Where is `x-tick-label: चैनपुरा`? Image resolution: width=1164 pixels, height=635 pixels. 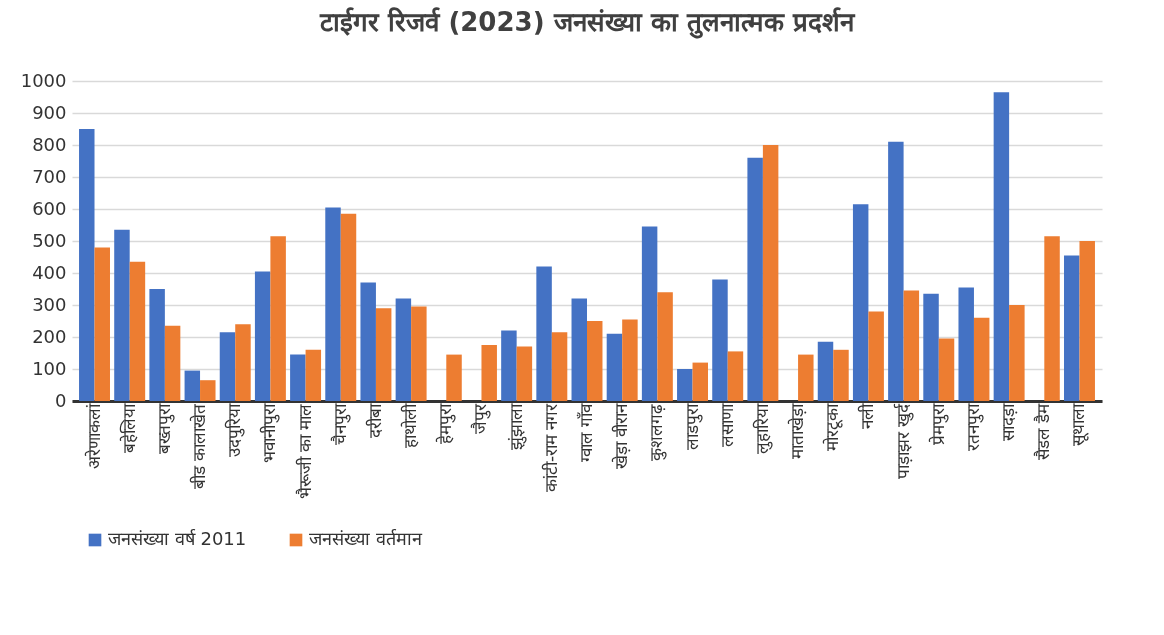
x-tick-label: चैनपुरा is located at coordinates (340, 423).